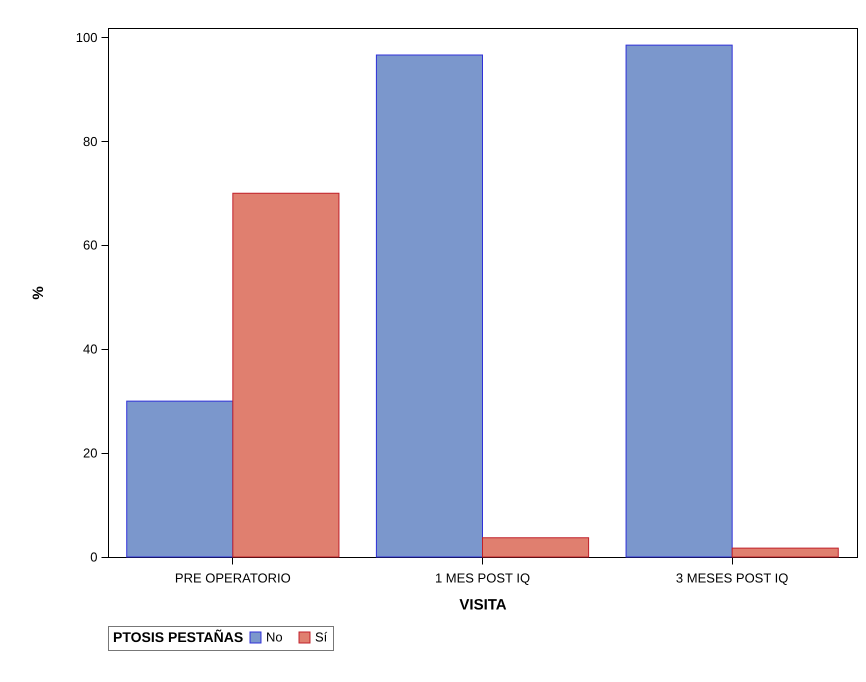 The image size is (866, 682). What do you see at coordinates (38, 293) in the screenshot?
I see `y-axis-title: %` at bounding box center [38, 293].